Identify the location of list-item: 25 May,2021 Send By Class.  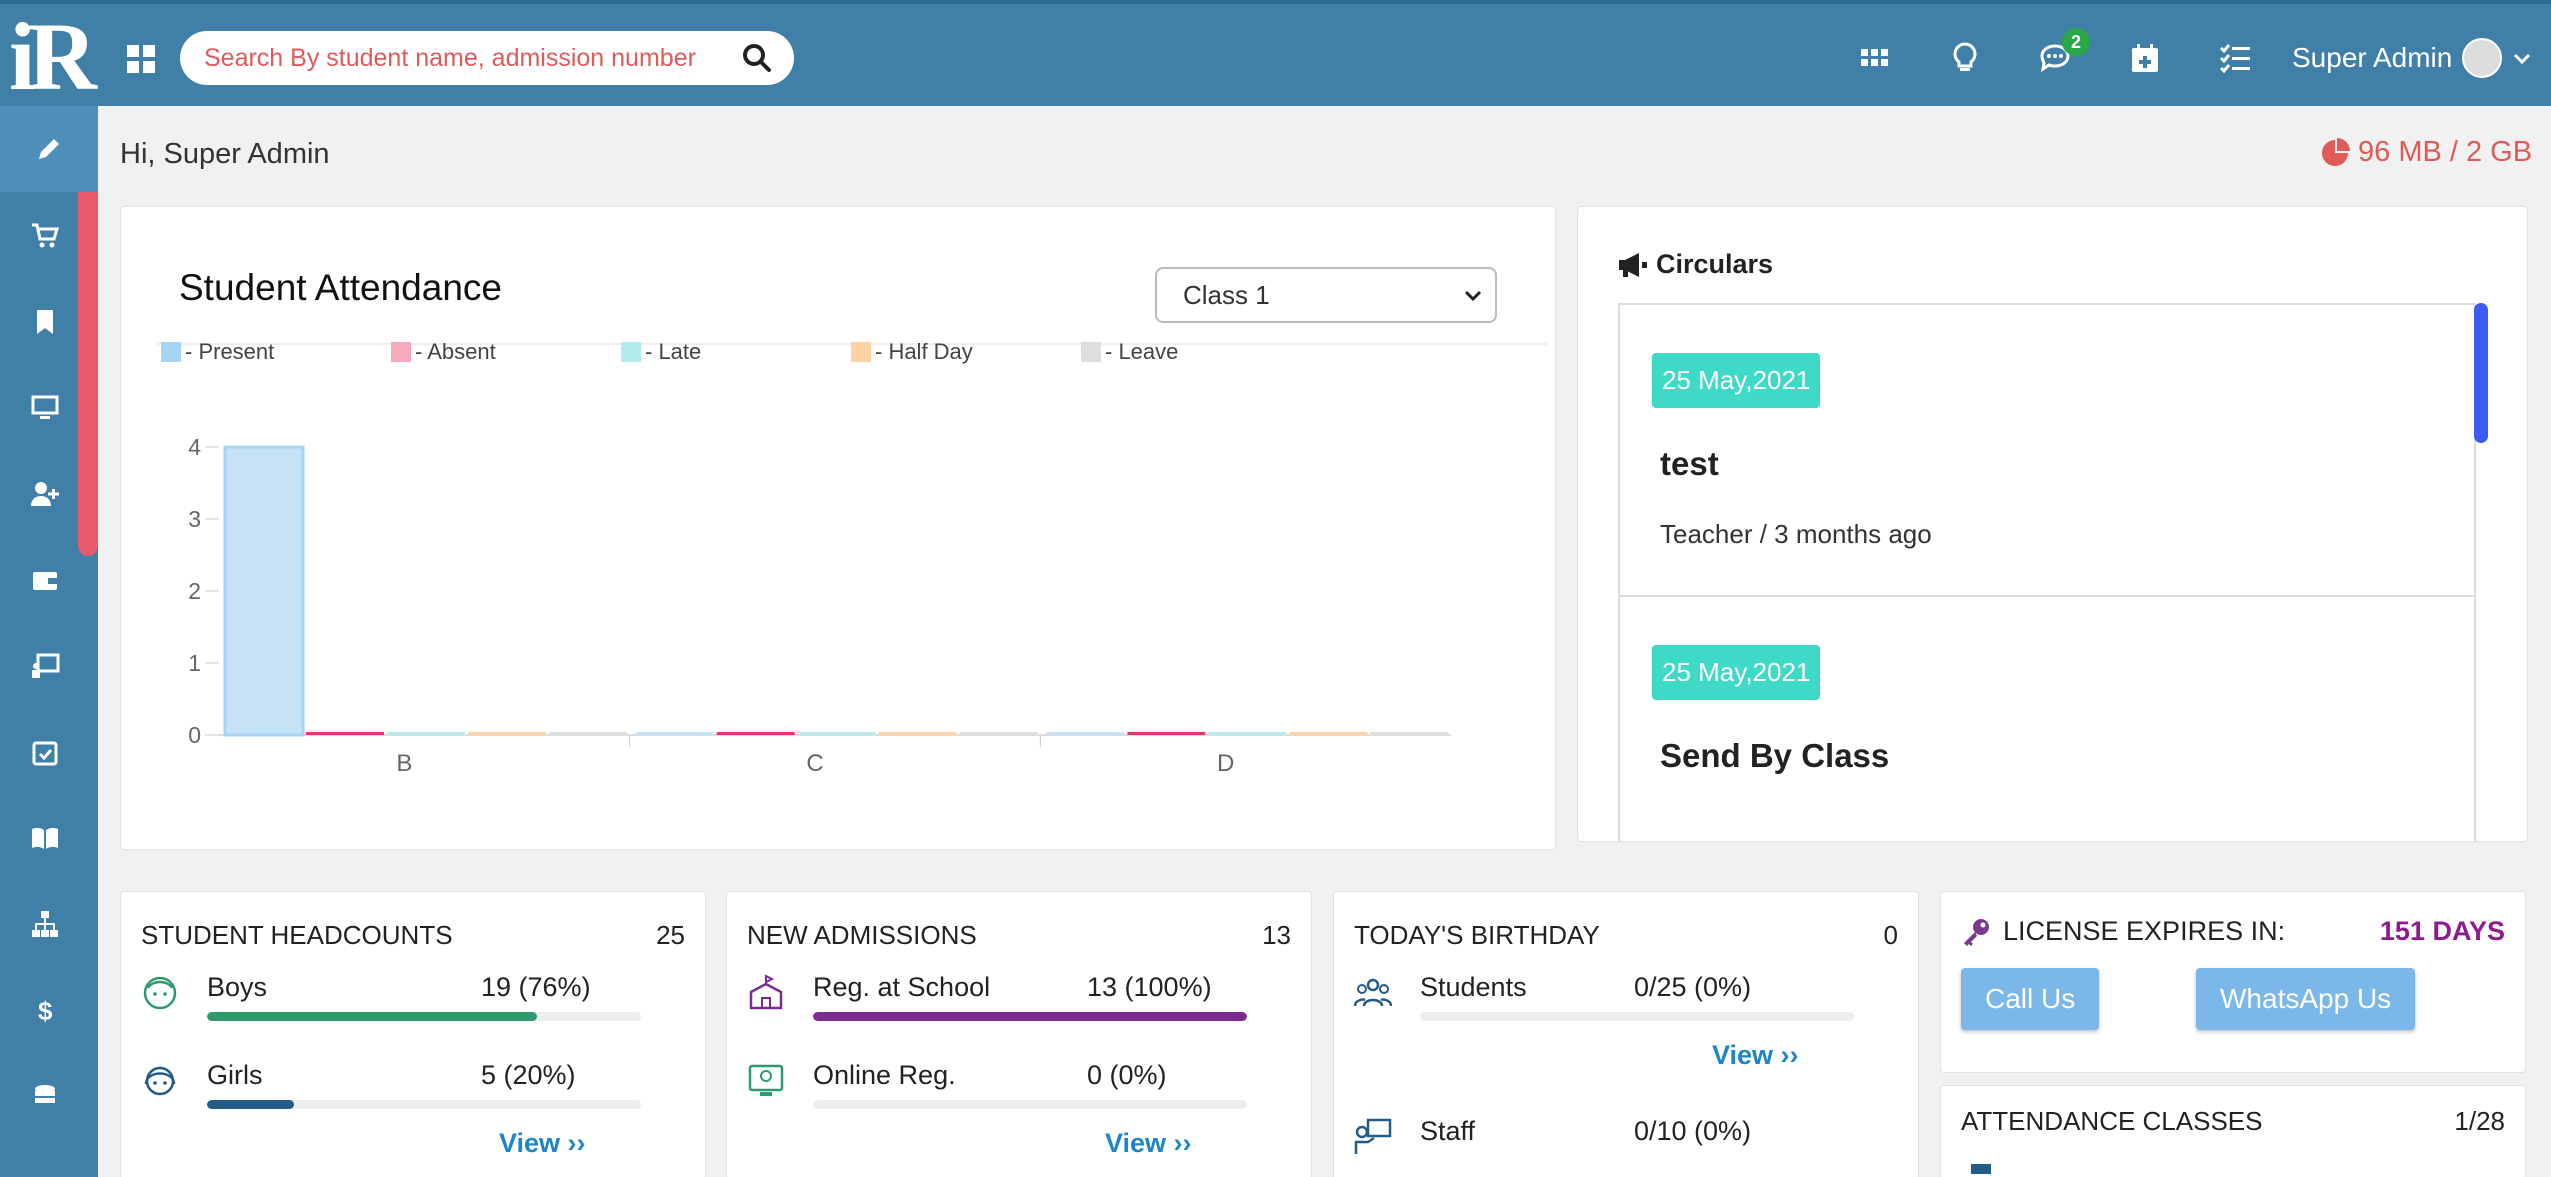
(2047, 719).